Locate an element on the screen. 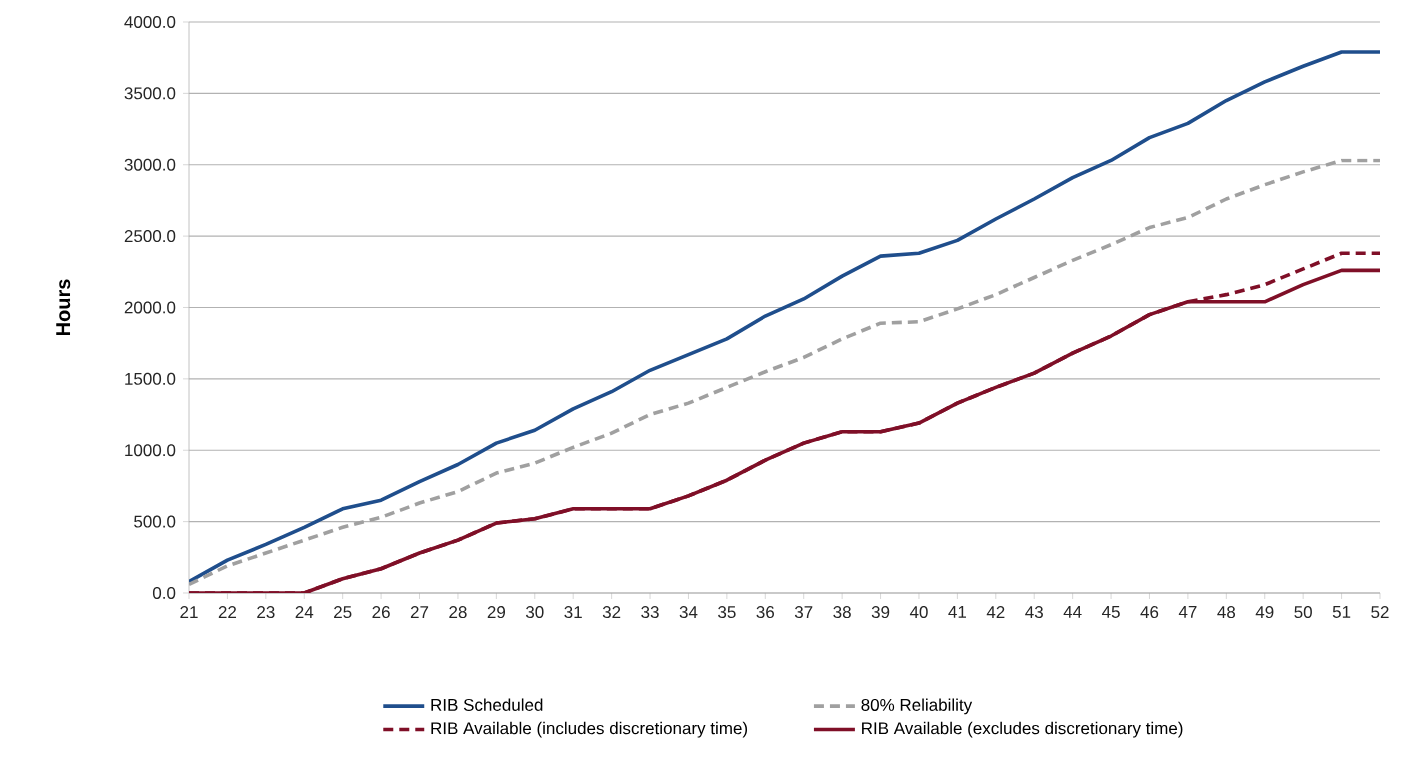  x-tick-label: 31 is located at coordinates (573, 612).